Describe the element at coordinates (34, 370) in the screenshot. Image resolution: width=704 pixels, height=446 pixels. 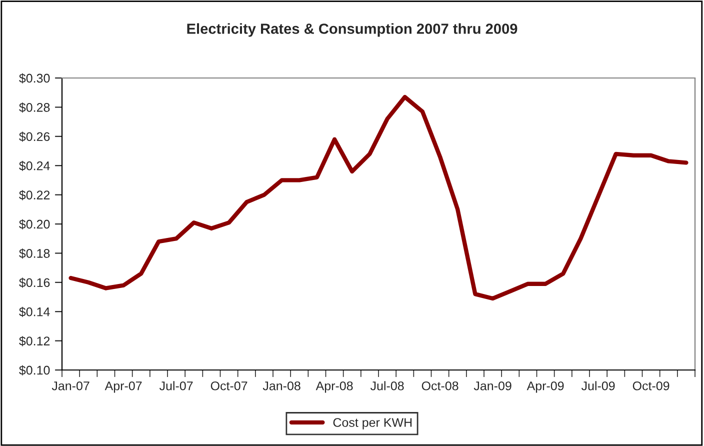
I see `y-tick-label: $0.10` at that location.